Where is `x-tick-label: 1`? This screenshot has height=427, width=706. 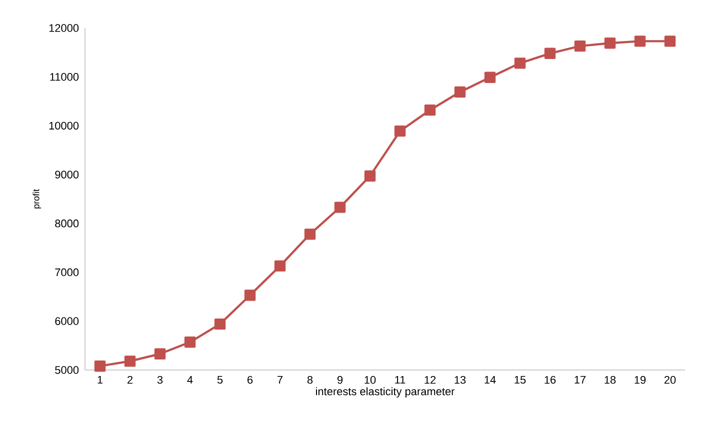 x-tick-label: 1 is located at coordinates (100, 380).